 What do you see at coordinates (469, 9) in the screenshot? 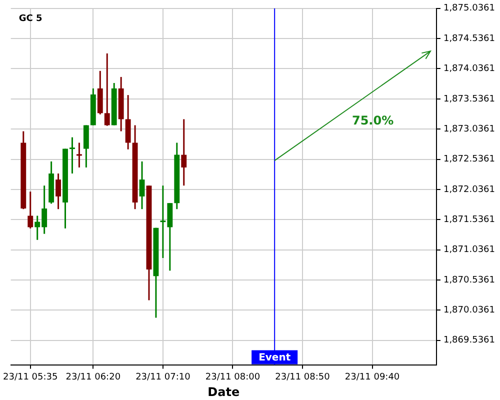
I see `y-tick-label: 1,875.0361` at bounding box center [469, 9].